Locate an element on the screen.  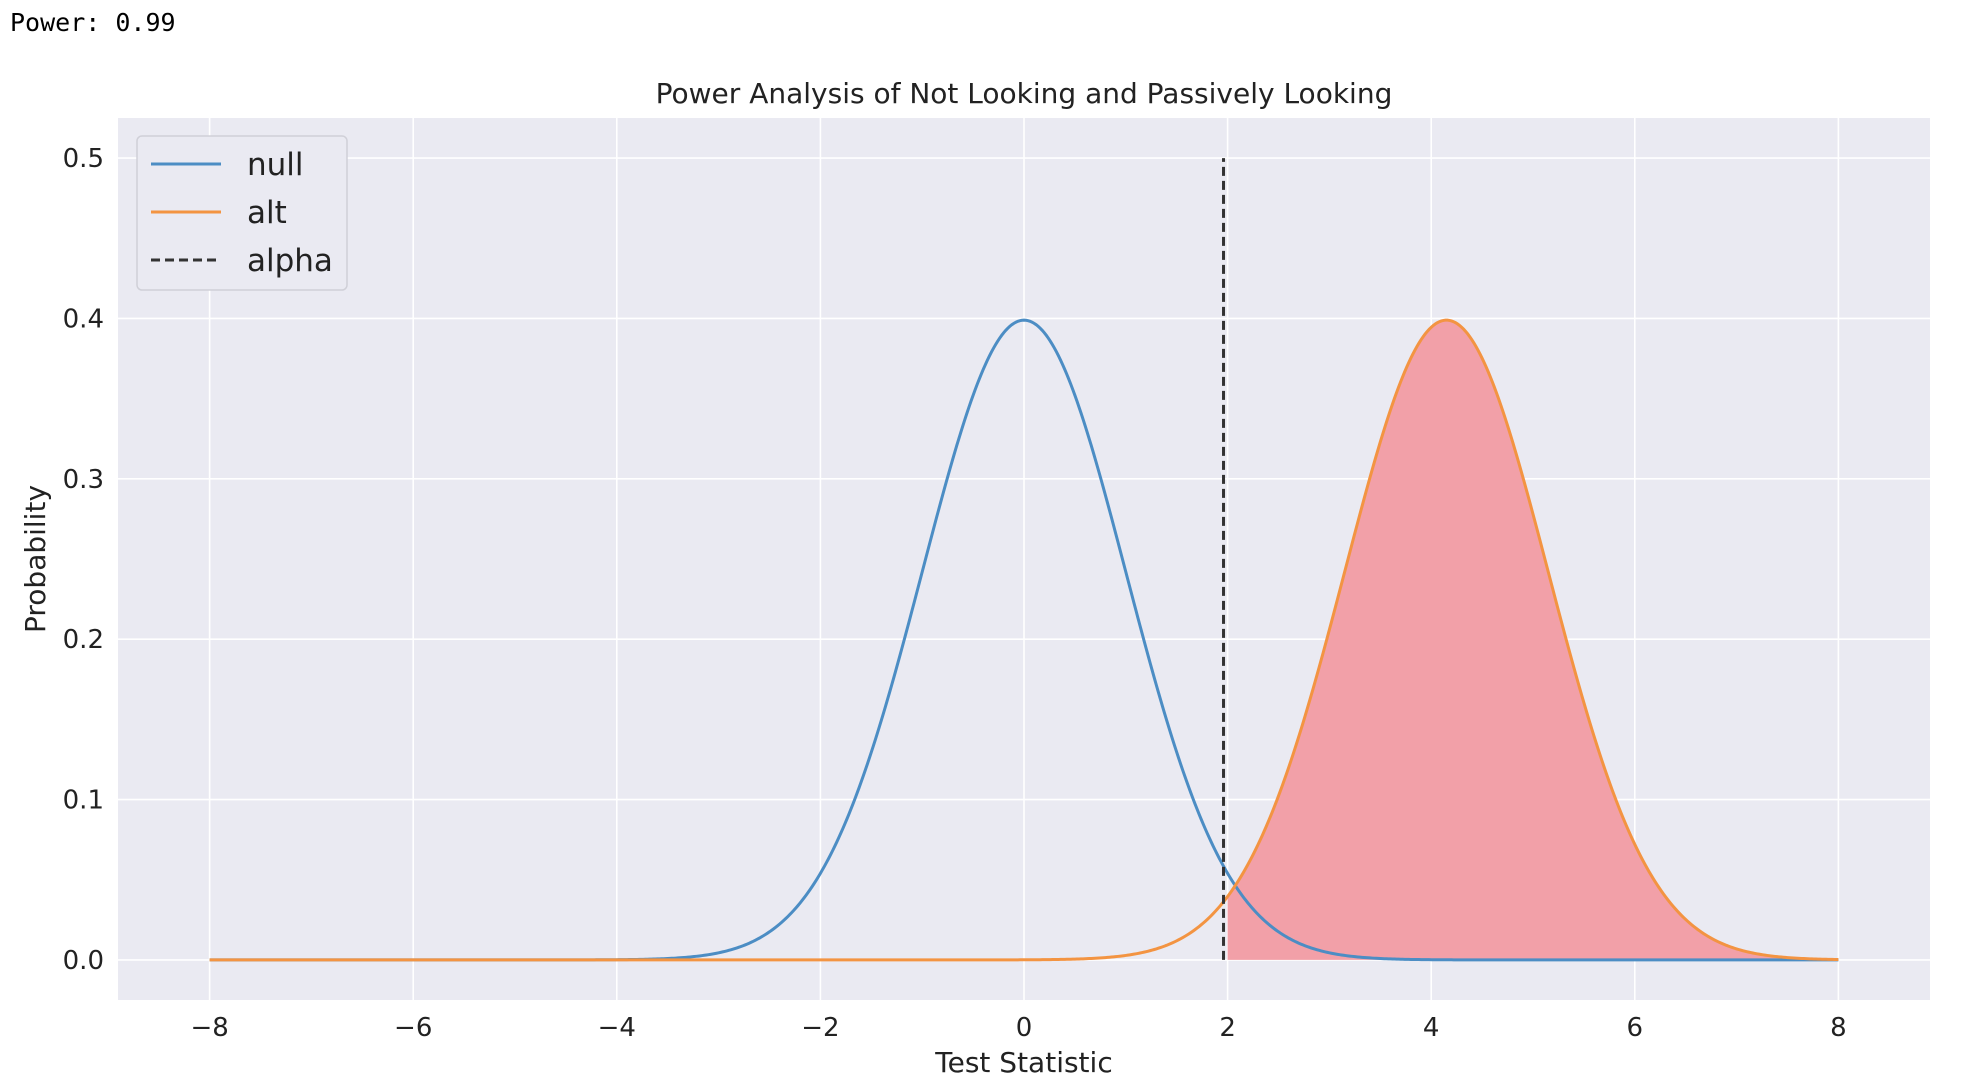
legend-label: alt is located at coordinates (267, 213).